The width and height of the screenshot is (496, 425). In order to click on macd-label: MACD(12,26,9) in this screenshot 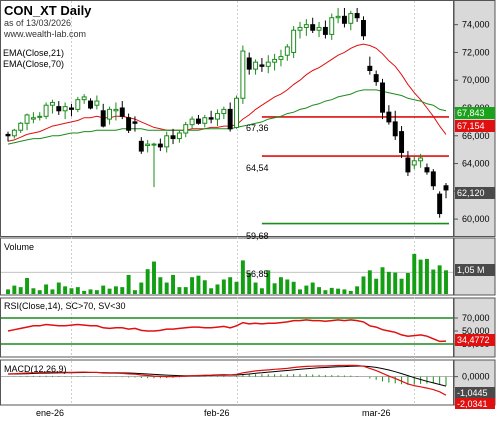, I will do `click(35, 369)`.